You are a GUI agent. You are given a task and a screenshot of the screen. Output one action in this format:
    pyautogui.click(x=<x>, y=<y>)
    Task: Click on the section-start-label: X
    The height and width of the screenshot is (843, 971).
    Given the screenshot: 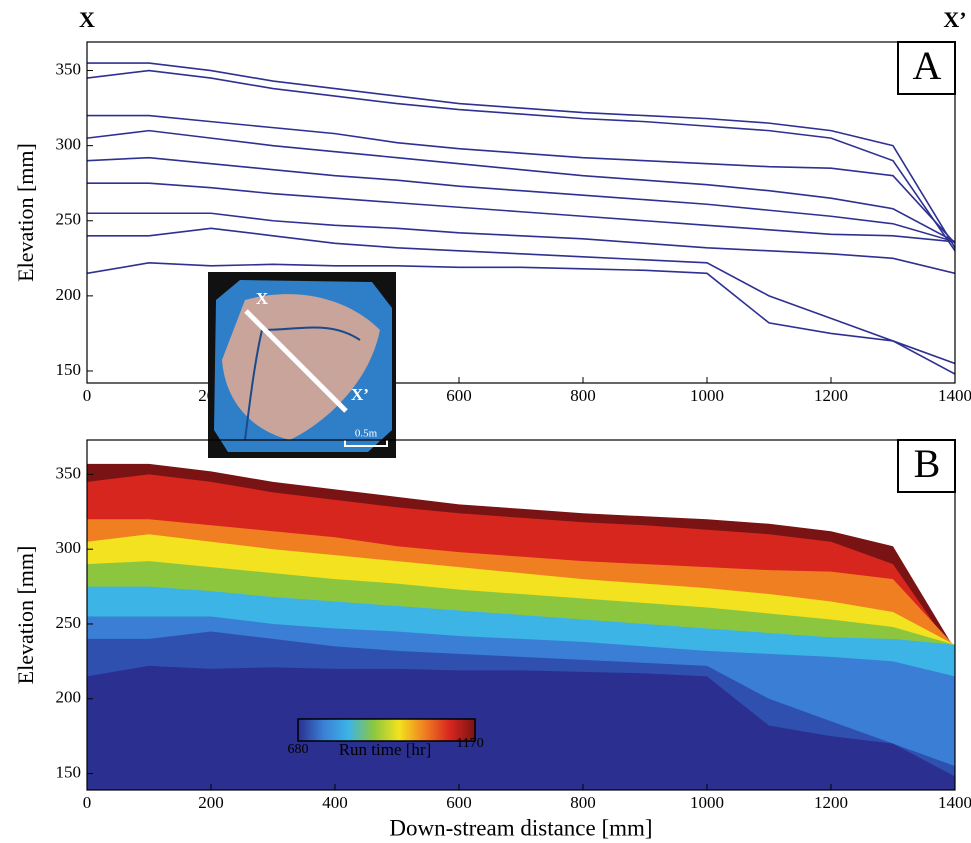 What is the action you would take?
    pyautogui.click(x=87, y=19)
    